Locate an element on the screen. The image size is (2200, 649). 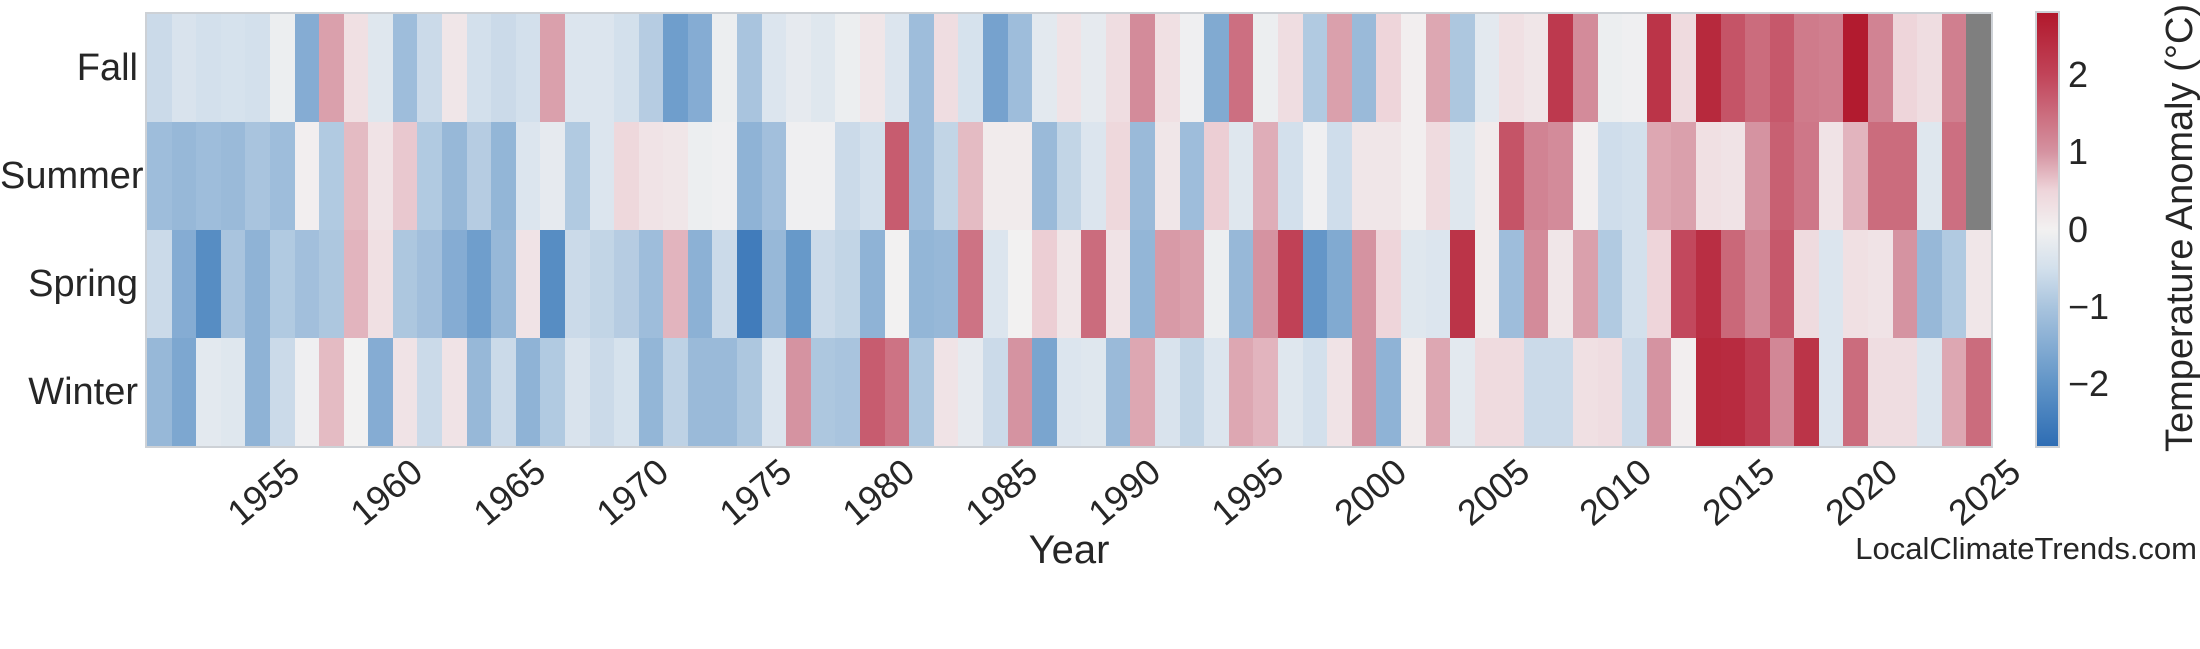
y-axis-label-spring: Spring is located at coordinates (83, 284).